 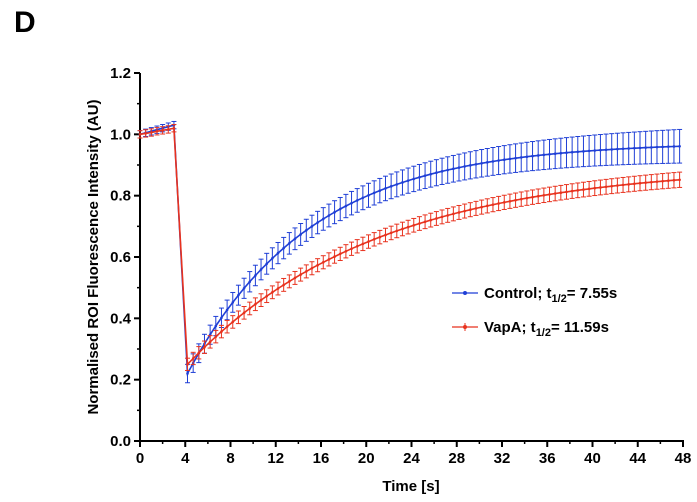 I want to click on y-tick-label: 0.0, so click(x=120, y=441).